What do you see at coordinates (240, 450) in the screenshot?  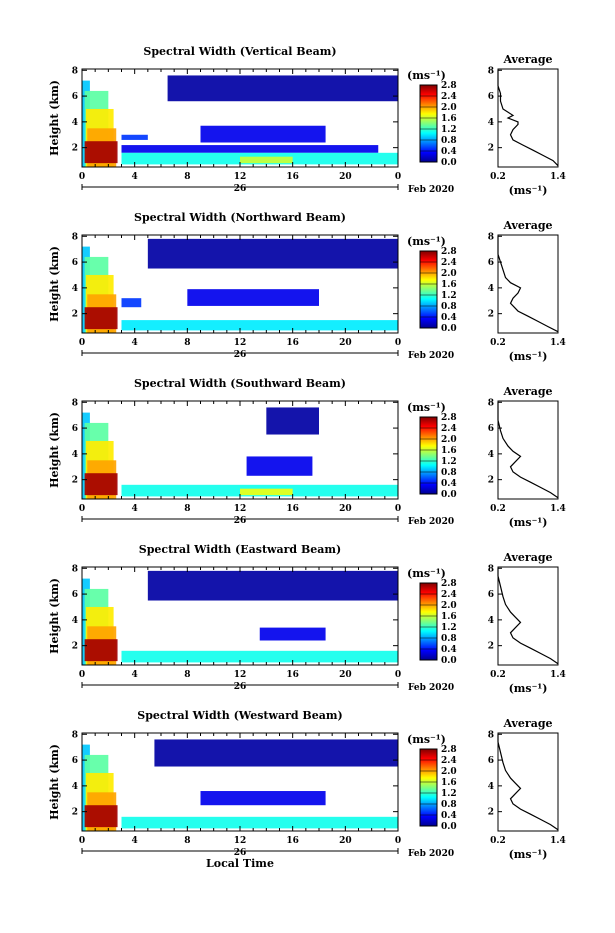 I see `plot-frame` at bounding box center [240, 450].